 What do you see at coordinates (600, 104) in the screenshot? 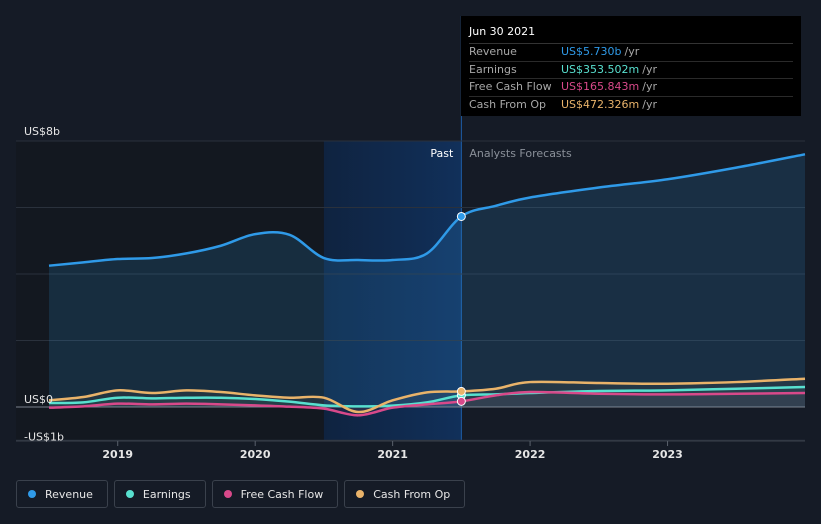
I see `tooltip-value: US$472.326m` at bounding box center [600, 104].